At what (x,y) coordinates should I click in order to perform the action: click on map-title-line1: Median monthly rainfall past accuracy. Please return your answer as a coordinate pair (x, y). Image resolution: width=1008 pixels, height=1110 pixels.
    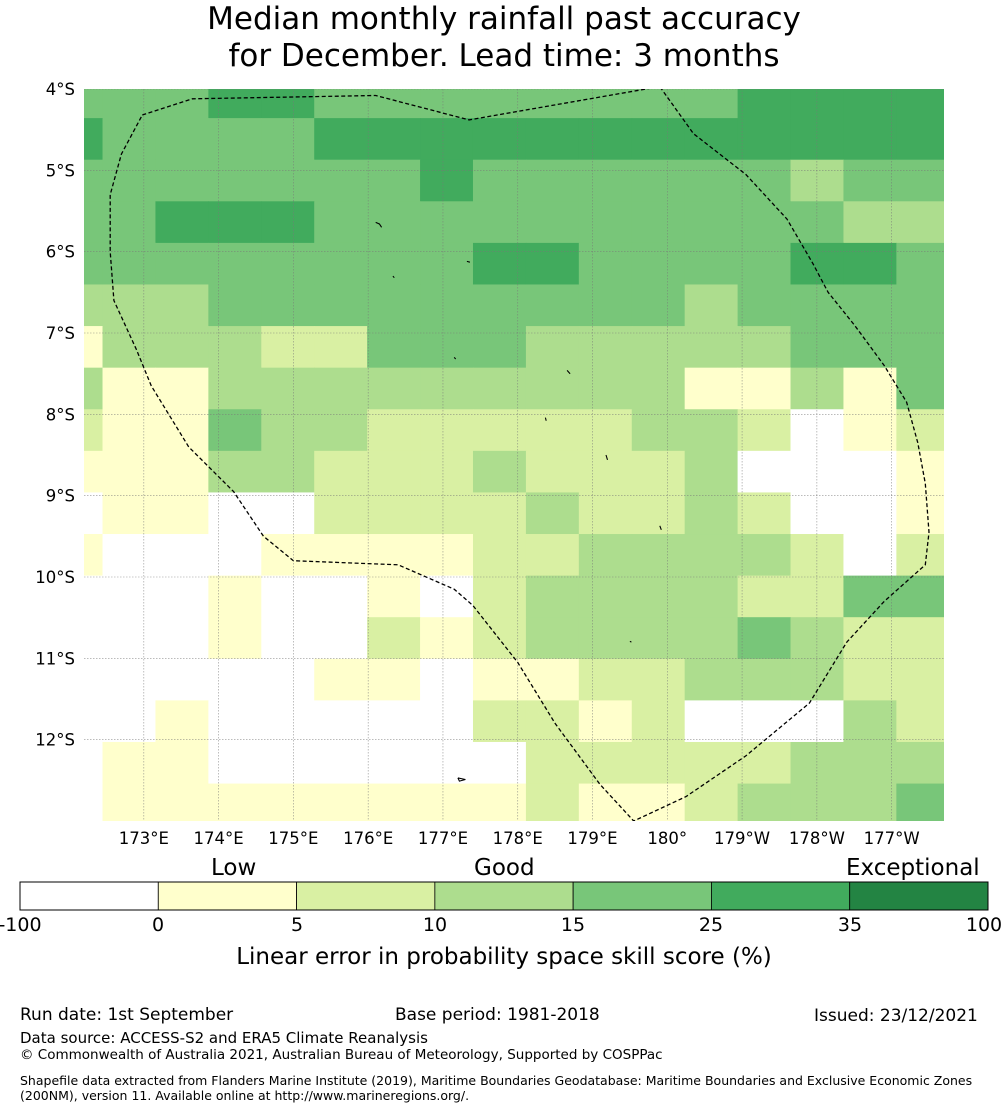
    Looking at the image, I should click on (504, 19).